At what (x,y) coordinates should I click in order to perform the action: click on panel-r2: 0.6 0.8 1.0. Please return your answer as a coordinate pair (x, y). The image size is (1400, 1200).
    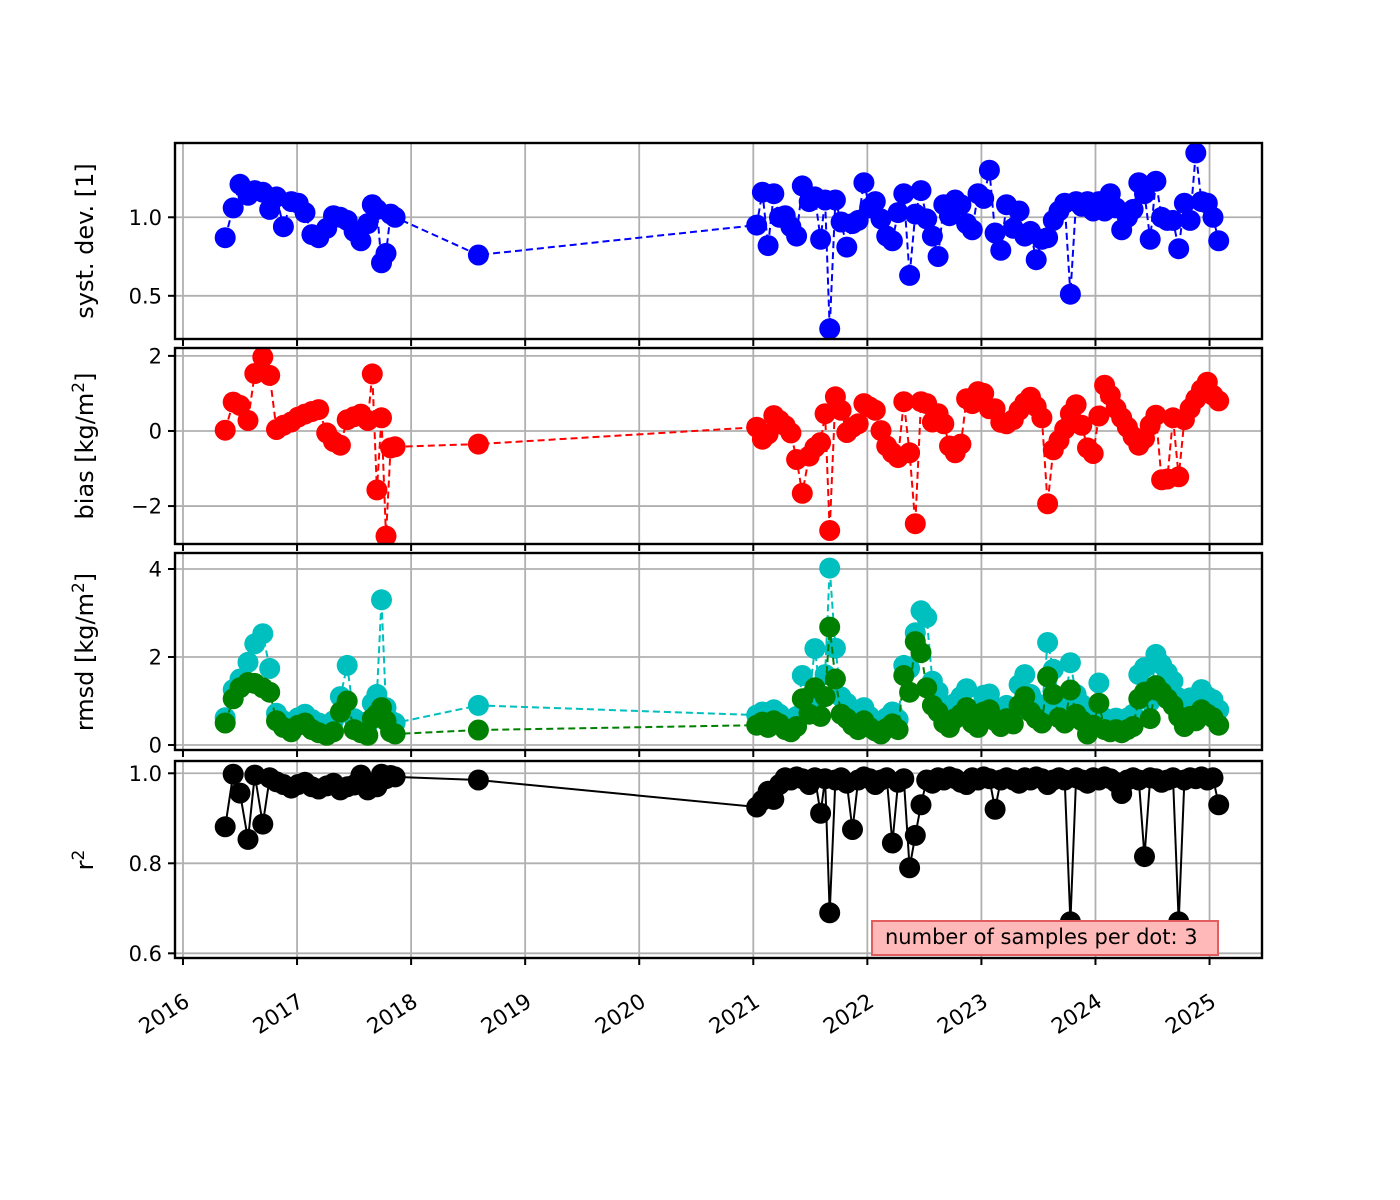
    Looking at the image, I should click on (696, 862).